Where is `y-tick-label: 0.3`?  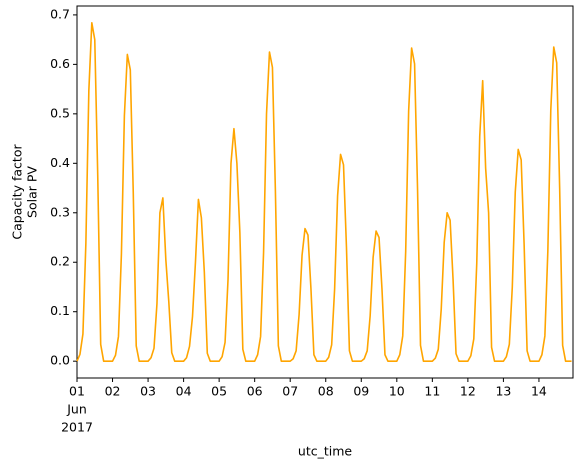 y-tick-label: 0.3 is located at coordinates (60, 211).